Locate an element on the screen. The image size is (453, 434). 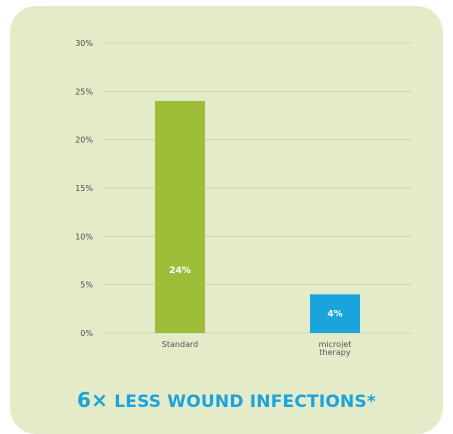
category-label: Standard is located at coordinates (180, 344).